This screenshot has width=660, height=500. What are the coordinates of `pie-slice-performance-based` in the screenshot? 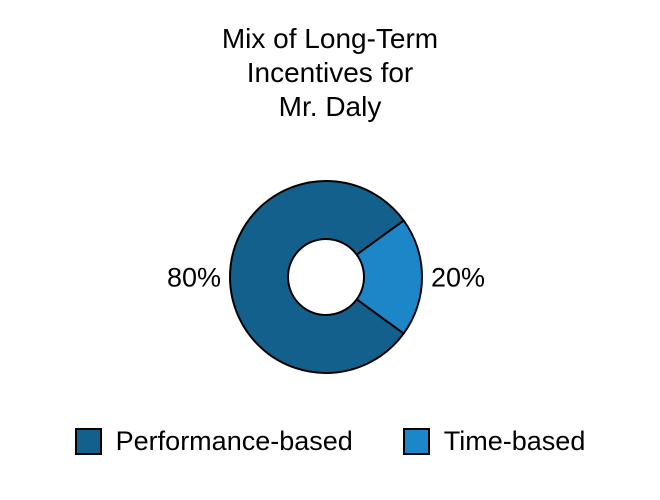 It's located at (317, 277).